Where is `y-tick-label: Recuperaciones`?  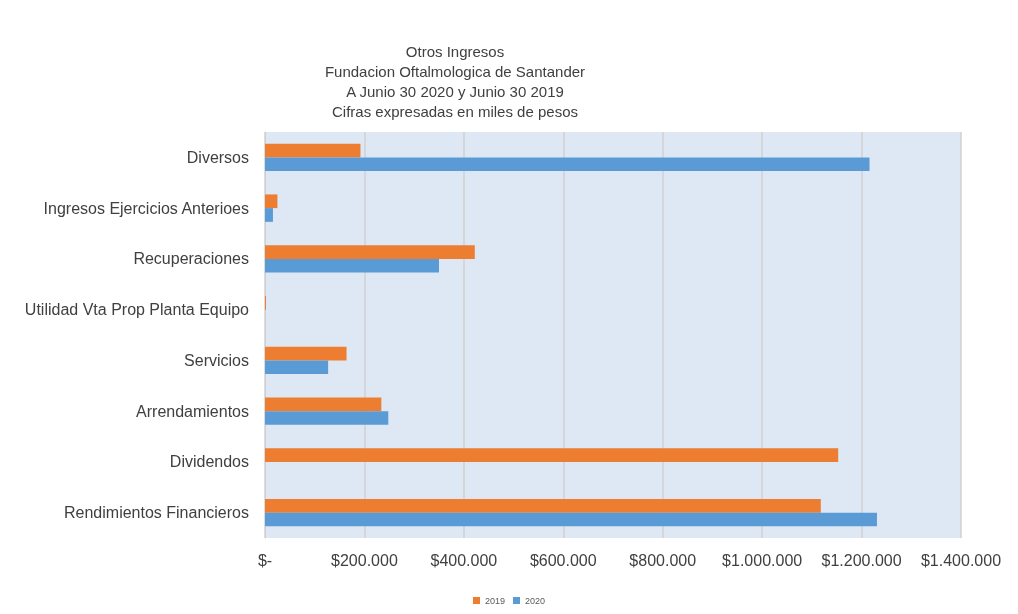
y-tick-label: Recuperaciones is located at coordinates (191, 259).